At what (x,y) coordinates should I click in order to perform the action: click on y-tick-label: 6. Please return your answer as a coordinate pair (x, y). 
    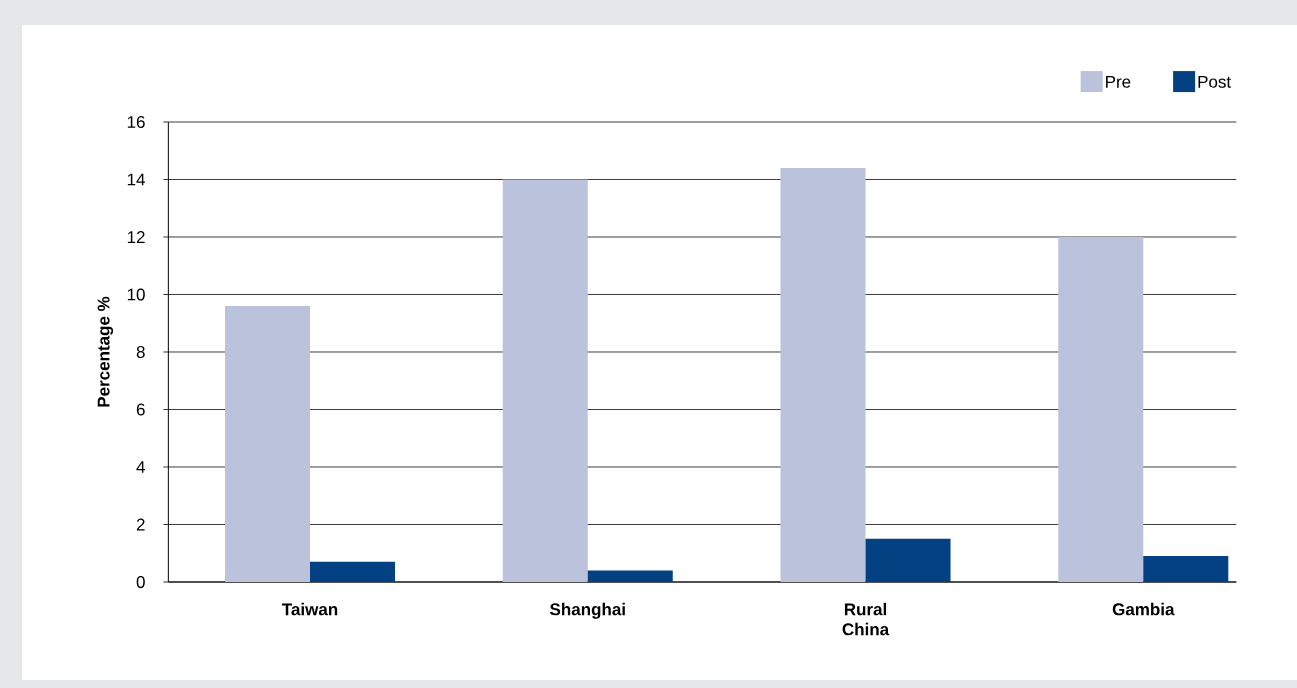
    Looking at the image, I should click on (140, 409).